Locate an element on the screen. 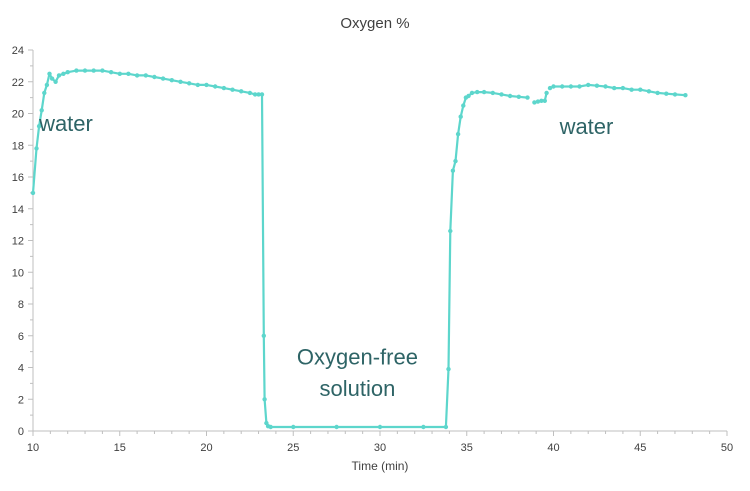 This screenshot has height=491, width=750. y-tick-label: 0 is located at coordinates (21, 432).